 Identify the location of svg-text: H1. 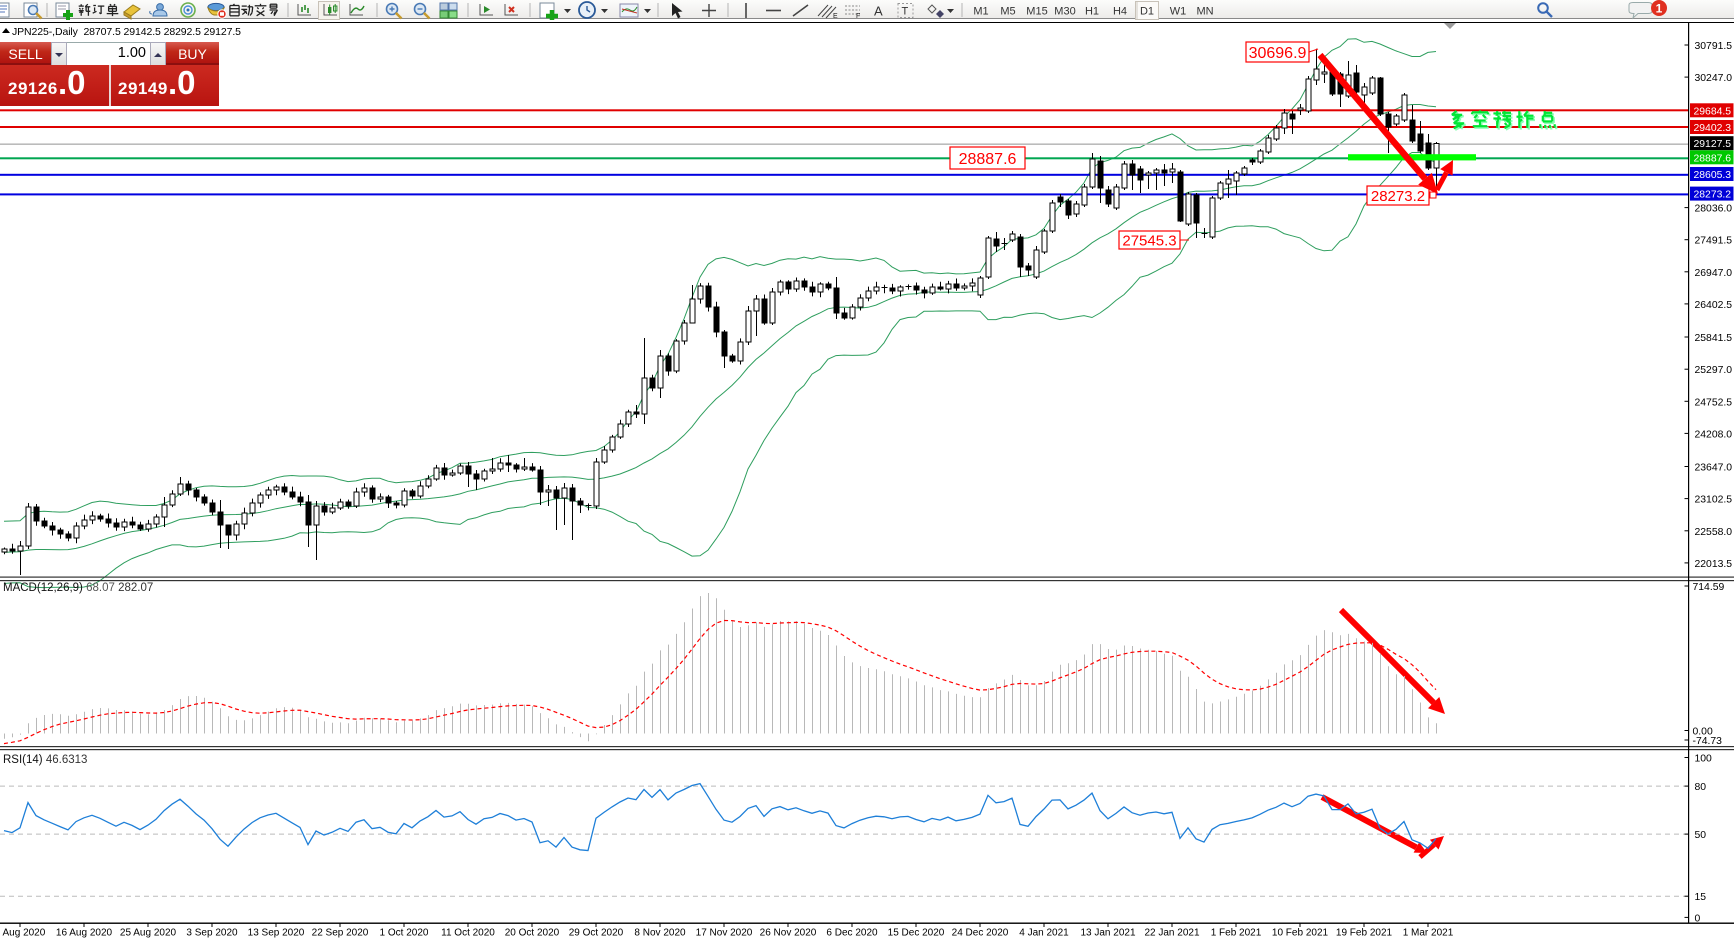
(1092, 12).